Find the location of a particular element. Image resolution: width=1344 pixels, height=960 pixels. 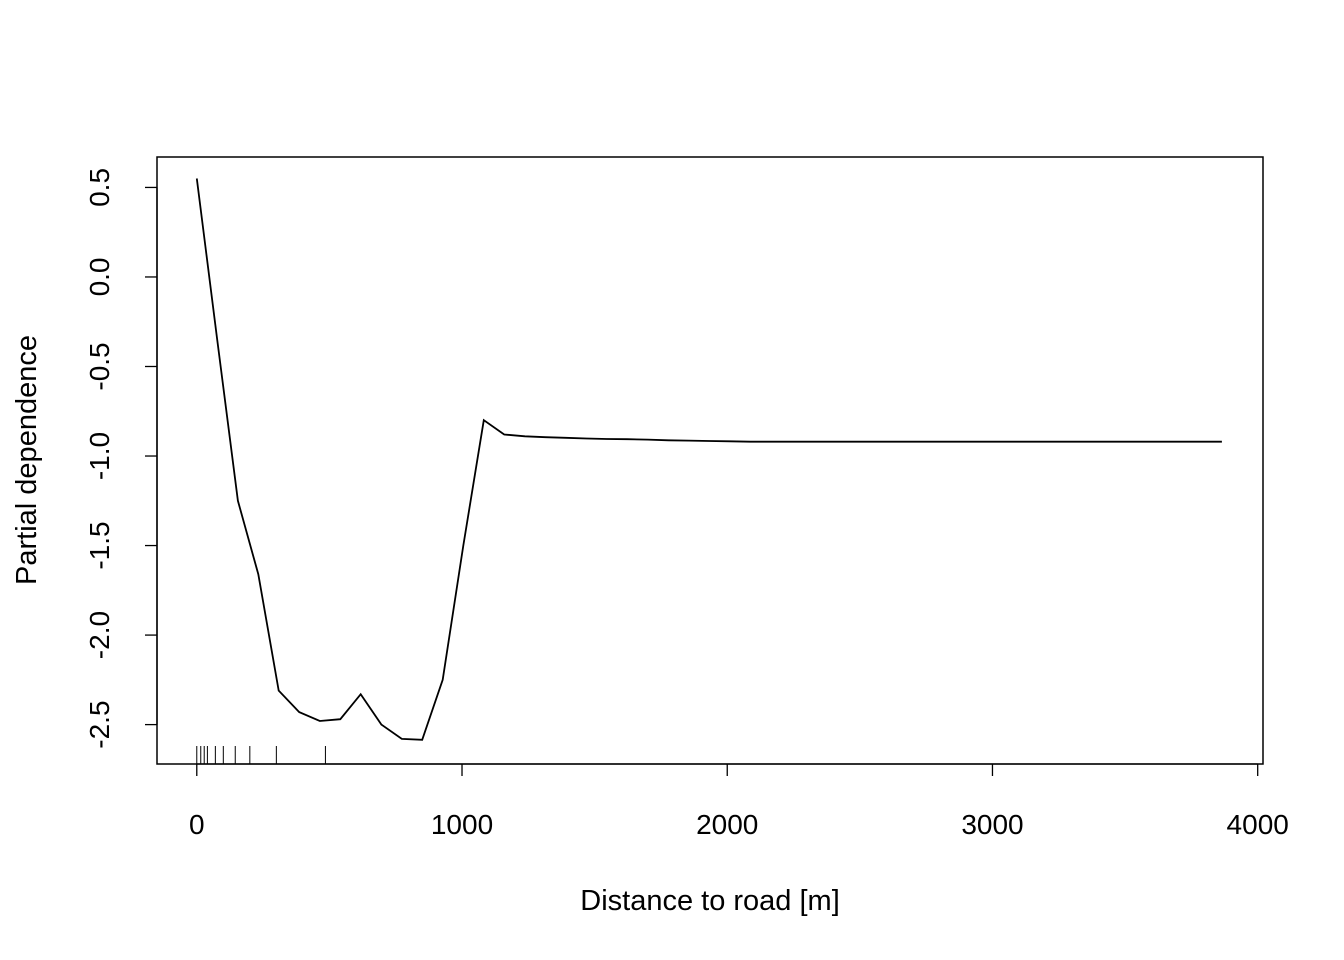

x-axis: 0 1000 2000 3000 4000 is located at coordinates (739, 801).